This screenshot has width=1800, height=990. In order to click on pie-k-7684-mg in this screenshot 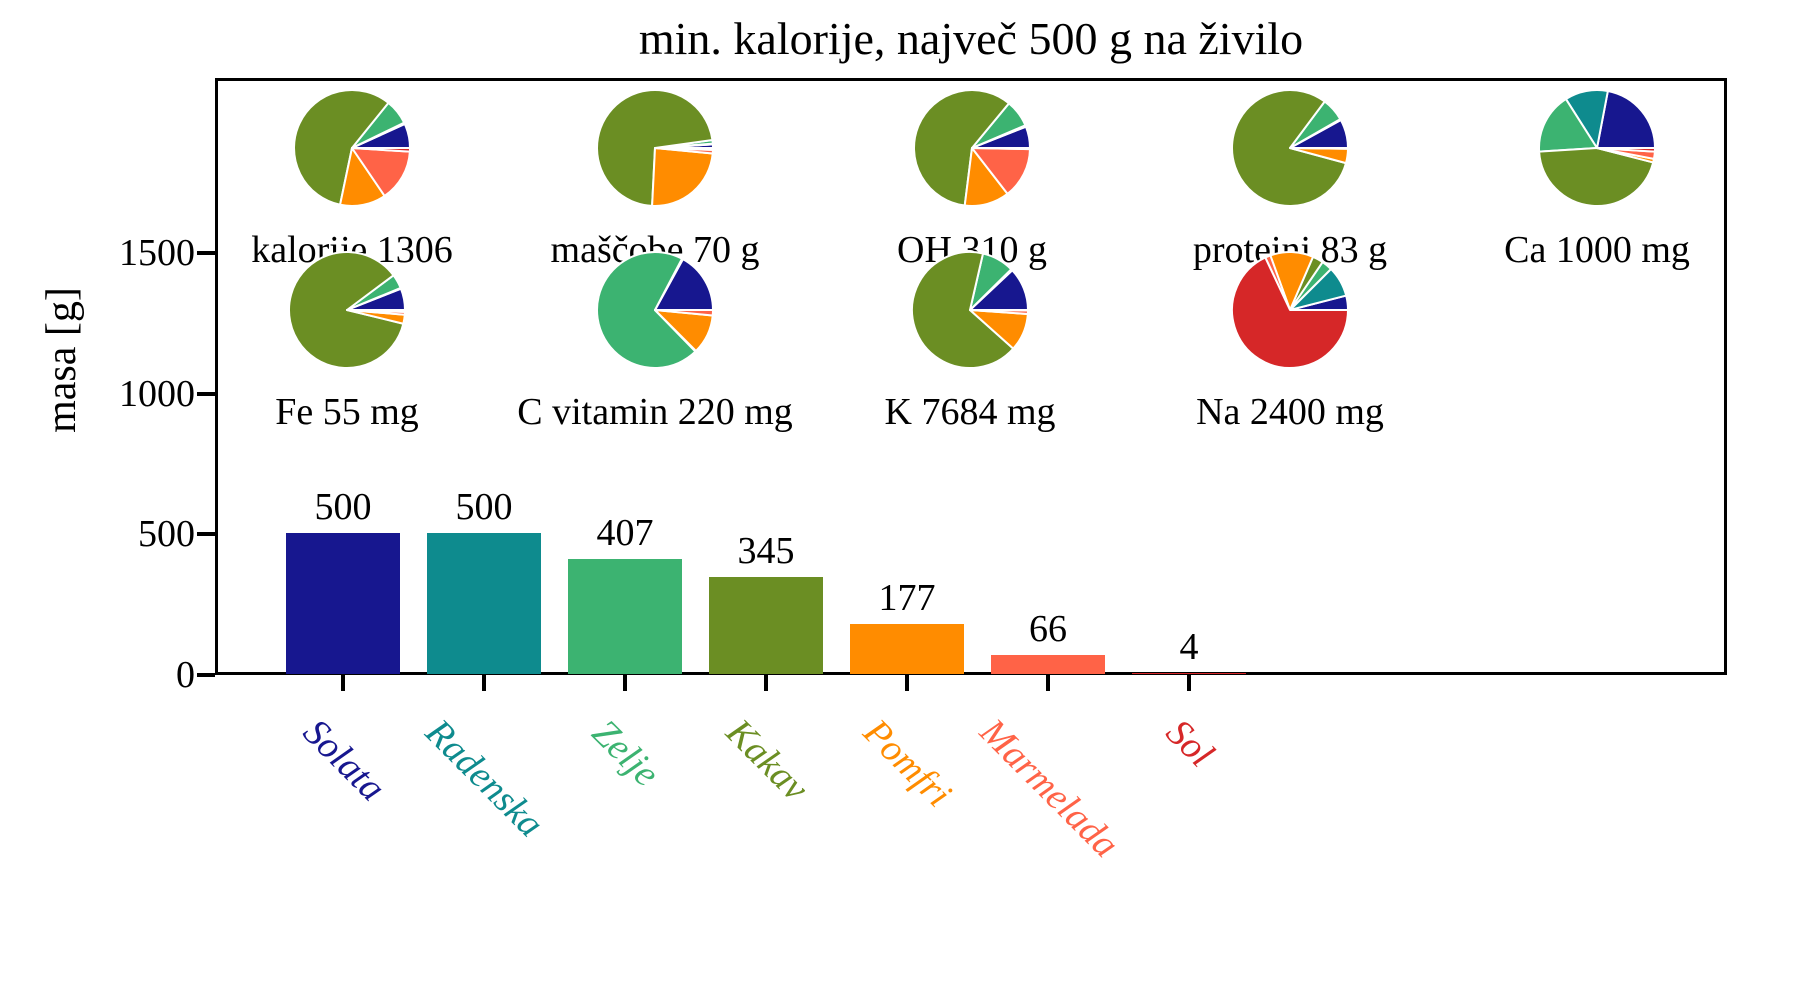, I will do `click(970, 310)`.